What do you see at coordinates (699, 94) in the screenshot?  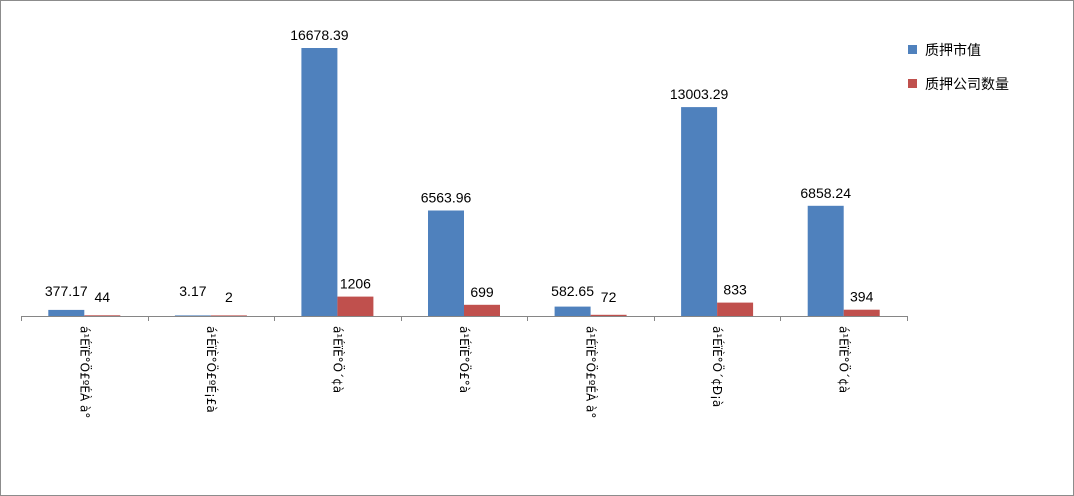 I see `data-label-market-value: 13003.29` at bounding box center [699, 94].